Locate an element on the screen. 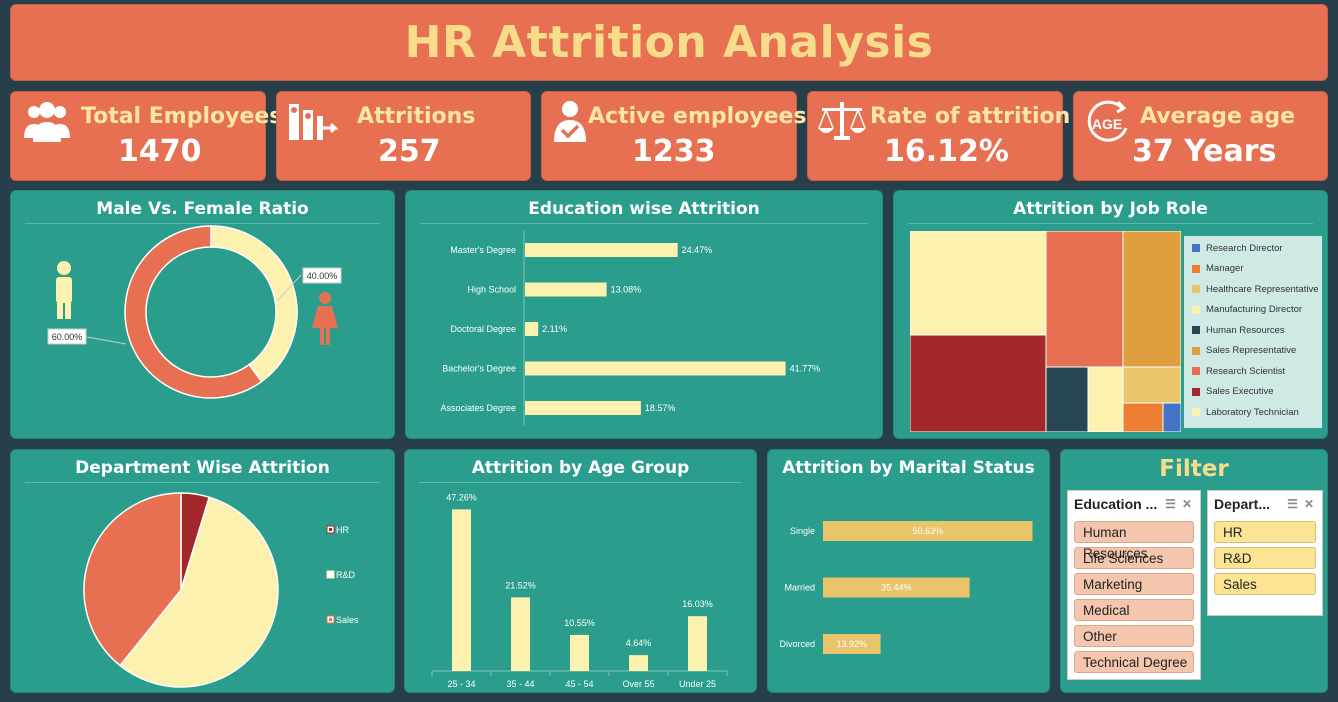 The width and height of the screenshot is (1338, 702). age-value-label: 47.26% is located at coordinates (461, 497).